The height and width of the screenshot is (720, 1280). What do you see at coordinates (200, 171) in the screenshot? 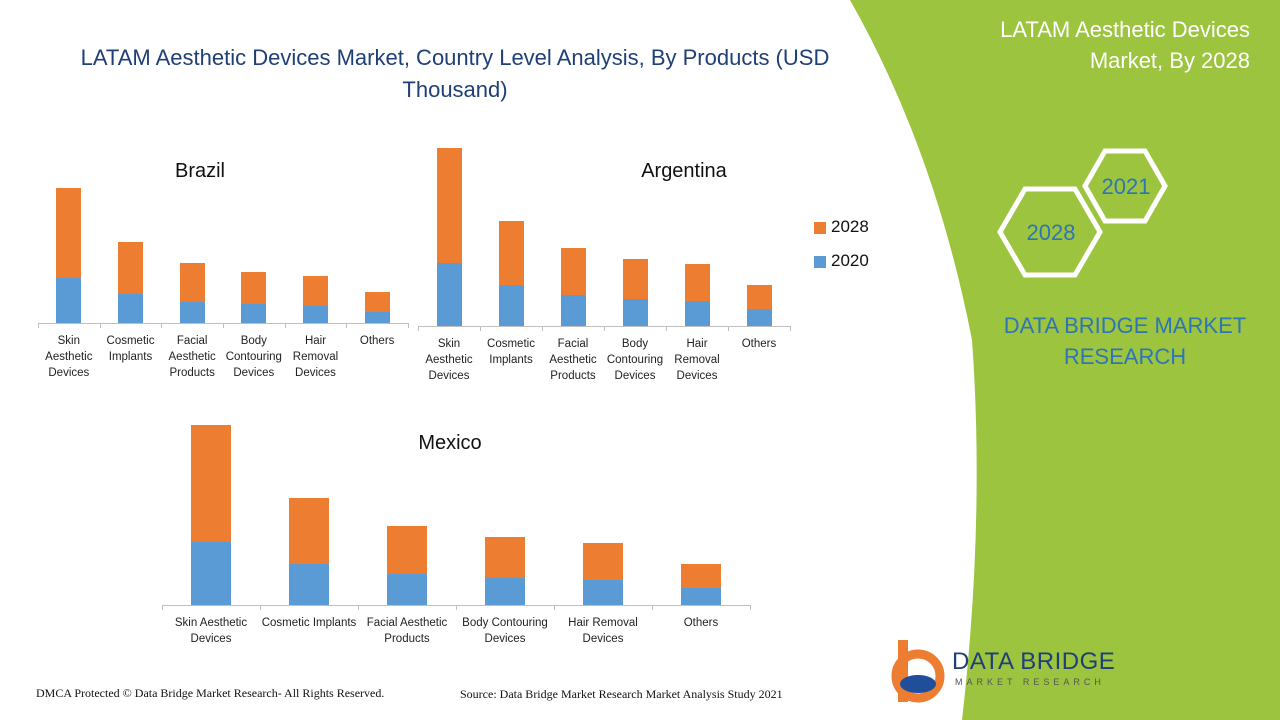
I see `chart-title: Brazil` at bounding box center [200, 171].